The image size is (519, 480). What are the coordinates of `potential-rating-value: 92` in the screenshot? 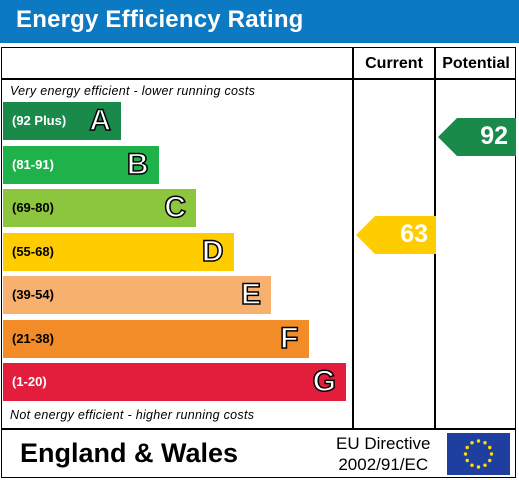 It's located at (494, 136).